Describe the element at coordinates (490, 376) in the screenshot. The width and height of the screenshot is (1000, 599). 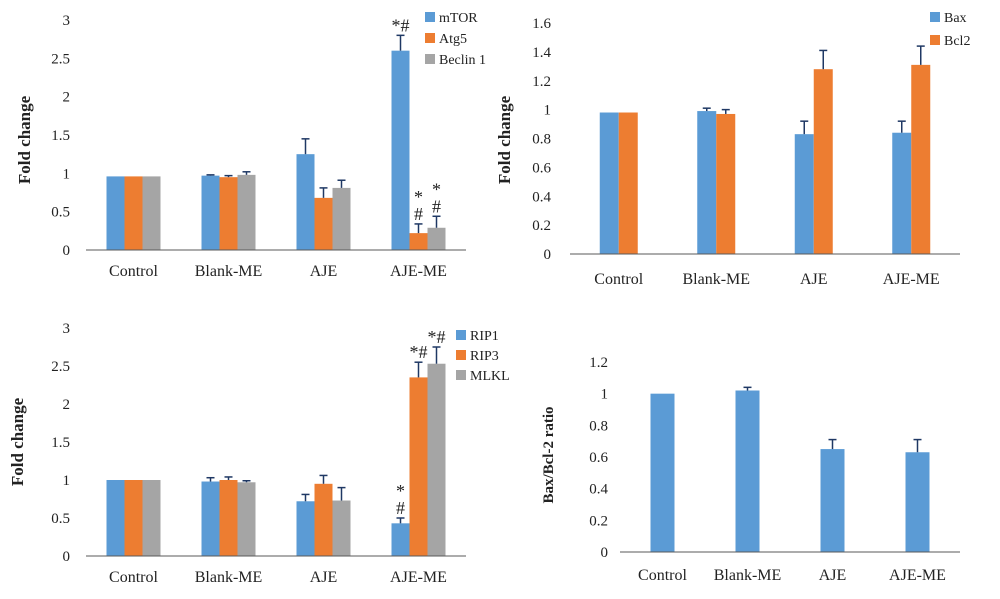
I see `legend-label: MLKL` at that location.